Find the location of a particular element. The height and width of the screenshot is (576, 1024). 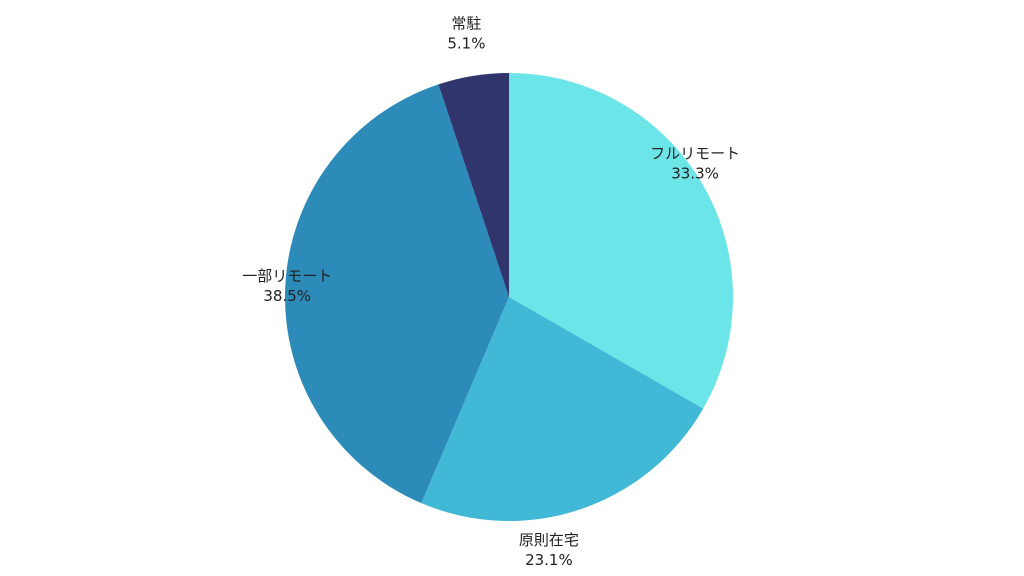

slice-label: 常駐 is located at coordinates (466, 23).